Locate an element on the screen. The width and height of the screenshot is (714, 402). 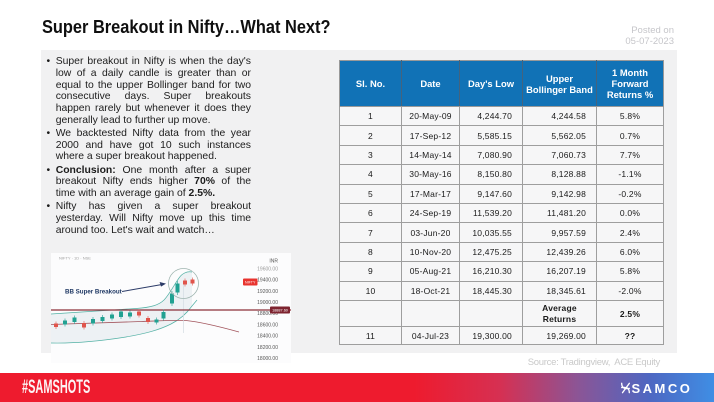
svg-text: 18000.00 is located at coordinates (267, 359).